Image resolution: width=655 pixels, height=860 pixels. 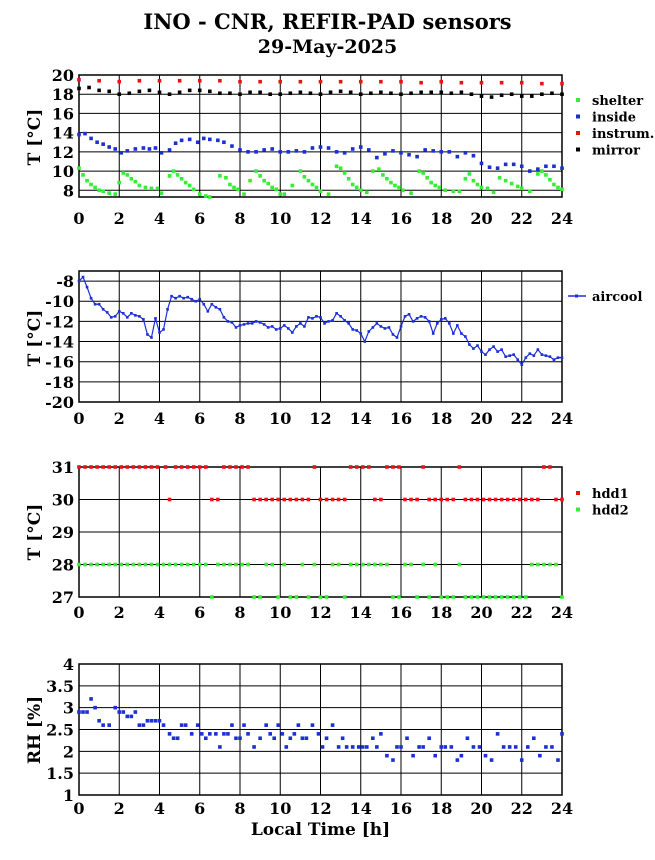 I want to click on legend: aircool, so click(x=605, y=297).